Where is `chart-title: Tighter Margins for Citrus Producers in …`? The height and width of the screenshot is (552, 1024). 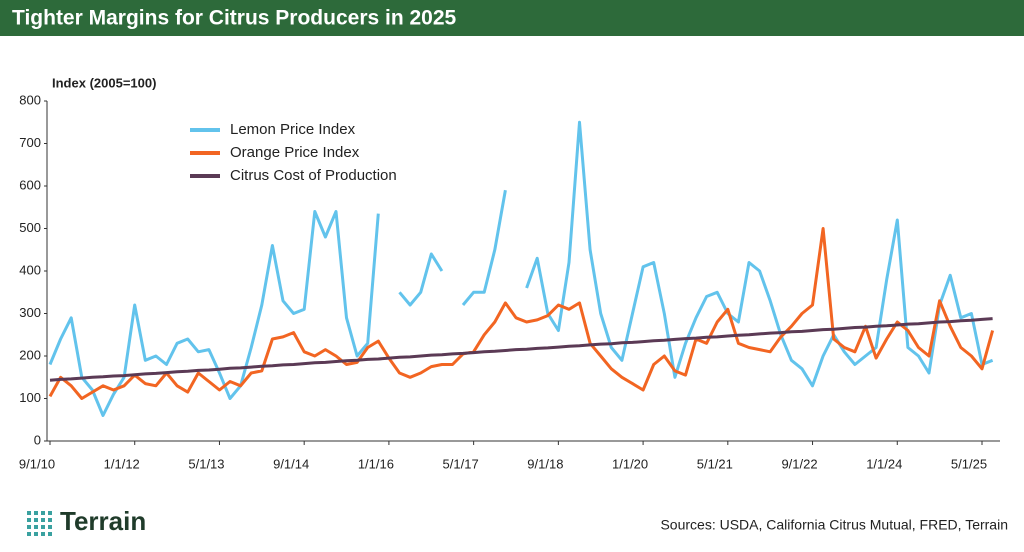
chart-title: Tighter Margins for Citrus Producers in … is located at coordinates (234, 18).